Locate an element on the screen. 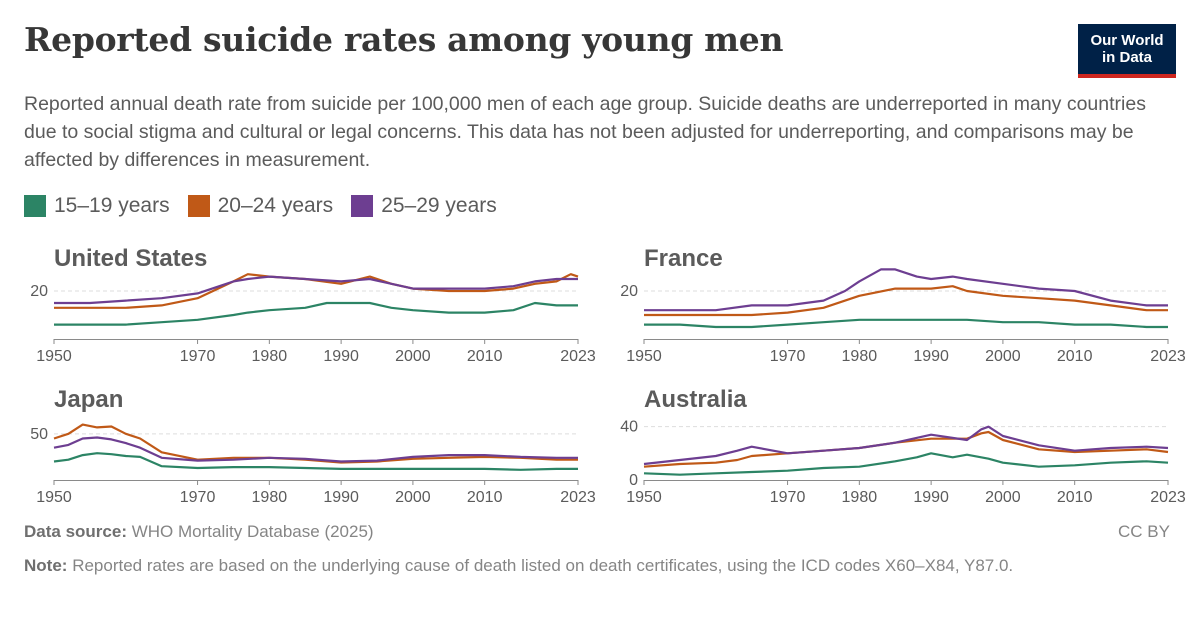 This screenshot has height=627, width=1200. chart-australia: 0 40 1950 1970 1980 1990 2000 2010 2023 is located at coordinates (903, 462).